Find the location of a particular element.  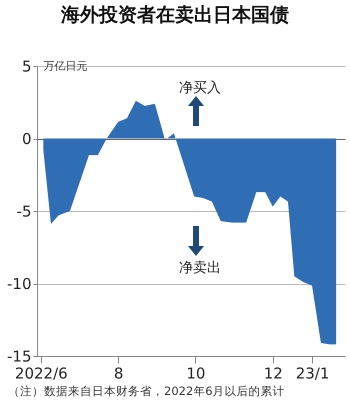

text: （注）数据来自日本财务省，2022年6月以后的累计 is located at coordinates (146, 391).